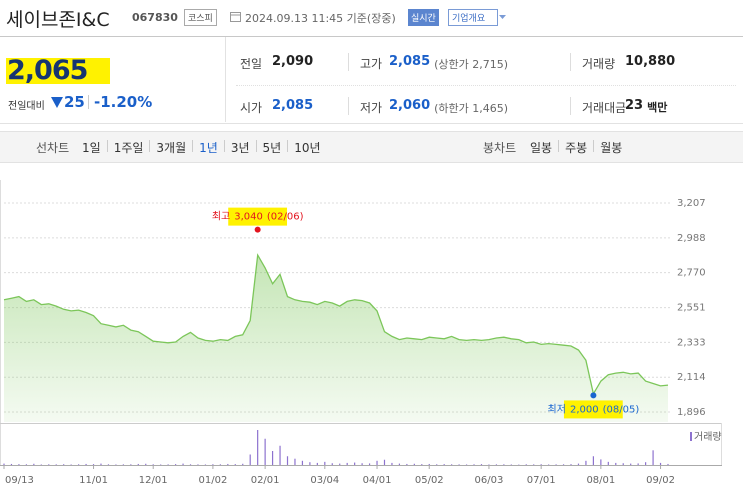 Image resolution: width=743 pixels, height=501 pixels. What do you see at coordinates (155, 17) in the screenshot?
I see `stock-code: 067830` at bounding box center [155, 17].